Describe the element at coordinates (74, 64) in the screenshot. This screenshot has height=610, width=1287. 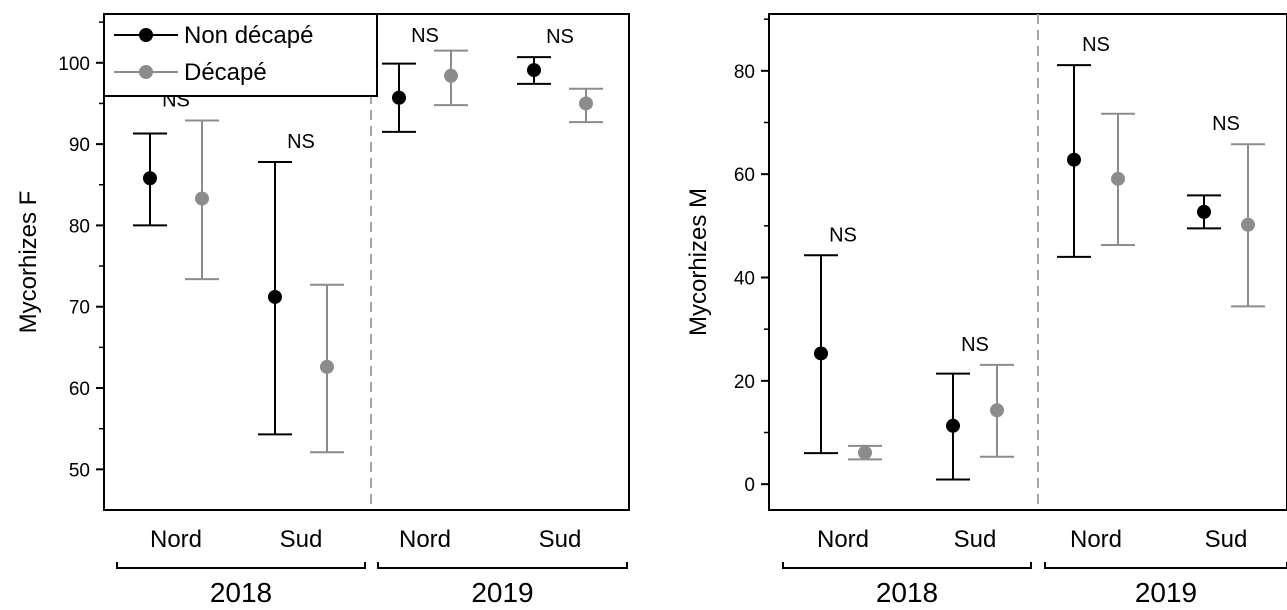
I see `y-tick-label: 100` at that location.